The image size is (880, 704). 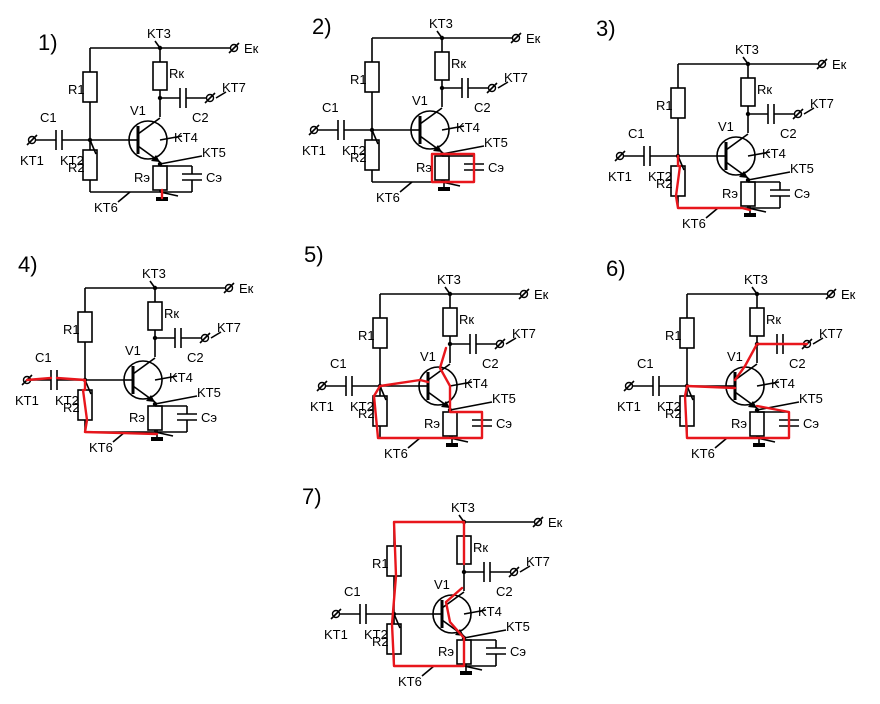 What do you see at coordinates (606, 28) in the screenshot?
I see `panel-number: 3)` at bounding box center [606, 28].